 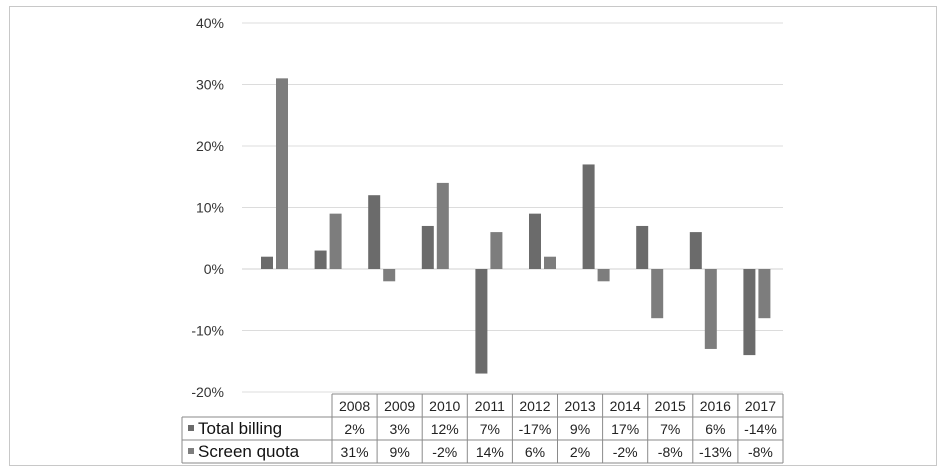 I want to click on y-tick-label: 20%, so click(x=210, y=146).